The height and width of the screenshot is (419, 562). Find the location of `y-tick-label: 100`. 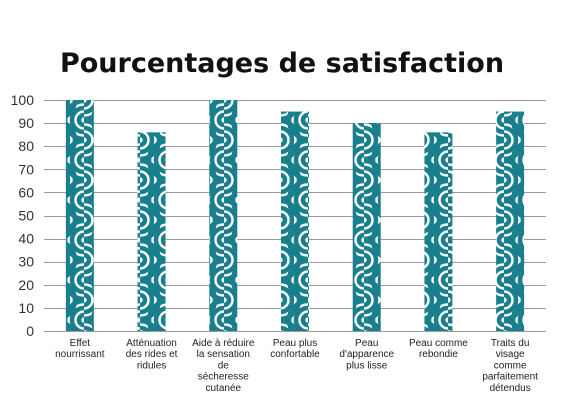

y-tick-label: 100 is located at coordinates (23, 100).